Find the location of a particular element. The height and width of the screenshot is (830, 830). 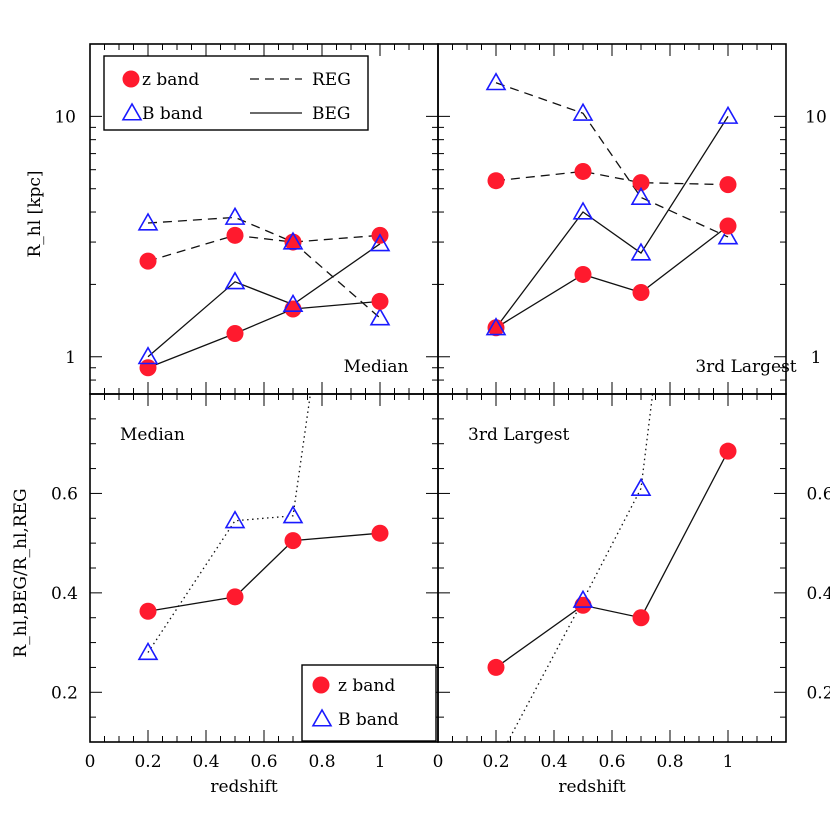

x-tick-label: 0.4 is located at coordinates (205, 762).